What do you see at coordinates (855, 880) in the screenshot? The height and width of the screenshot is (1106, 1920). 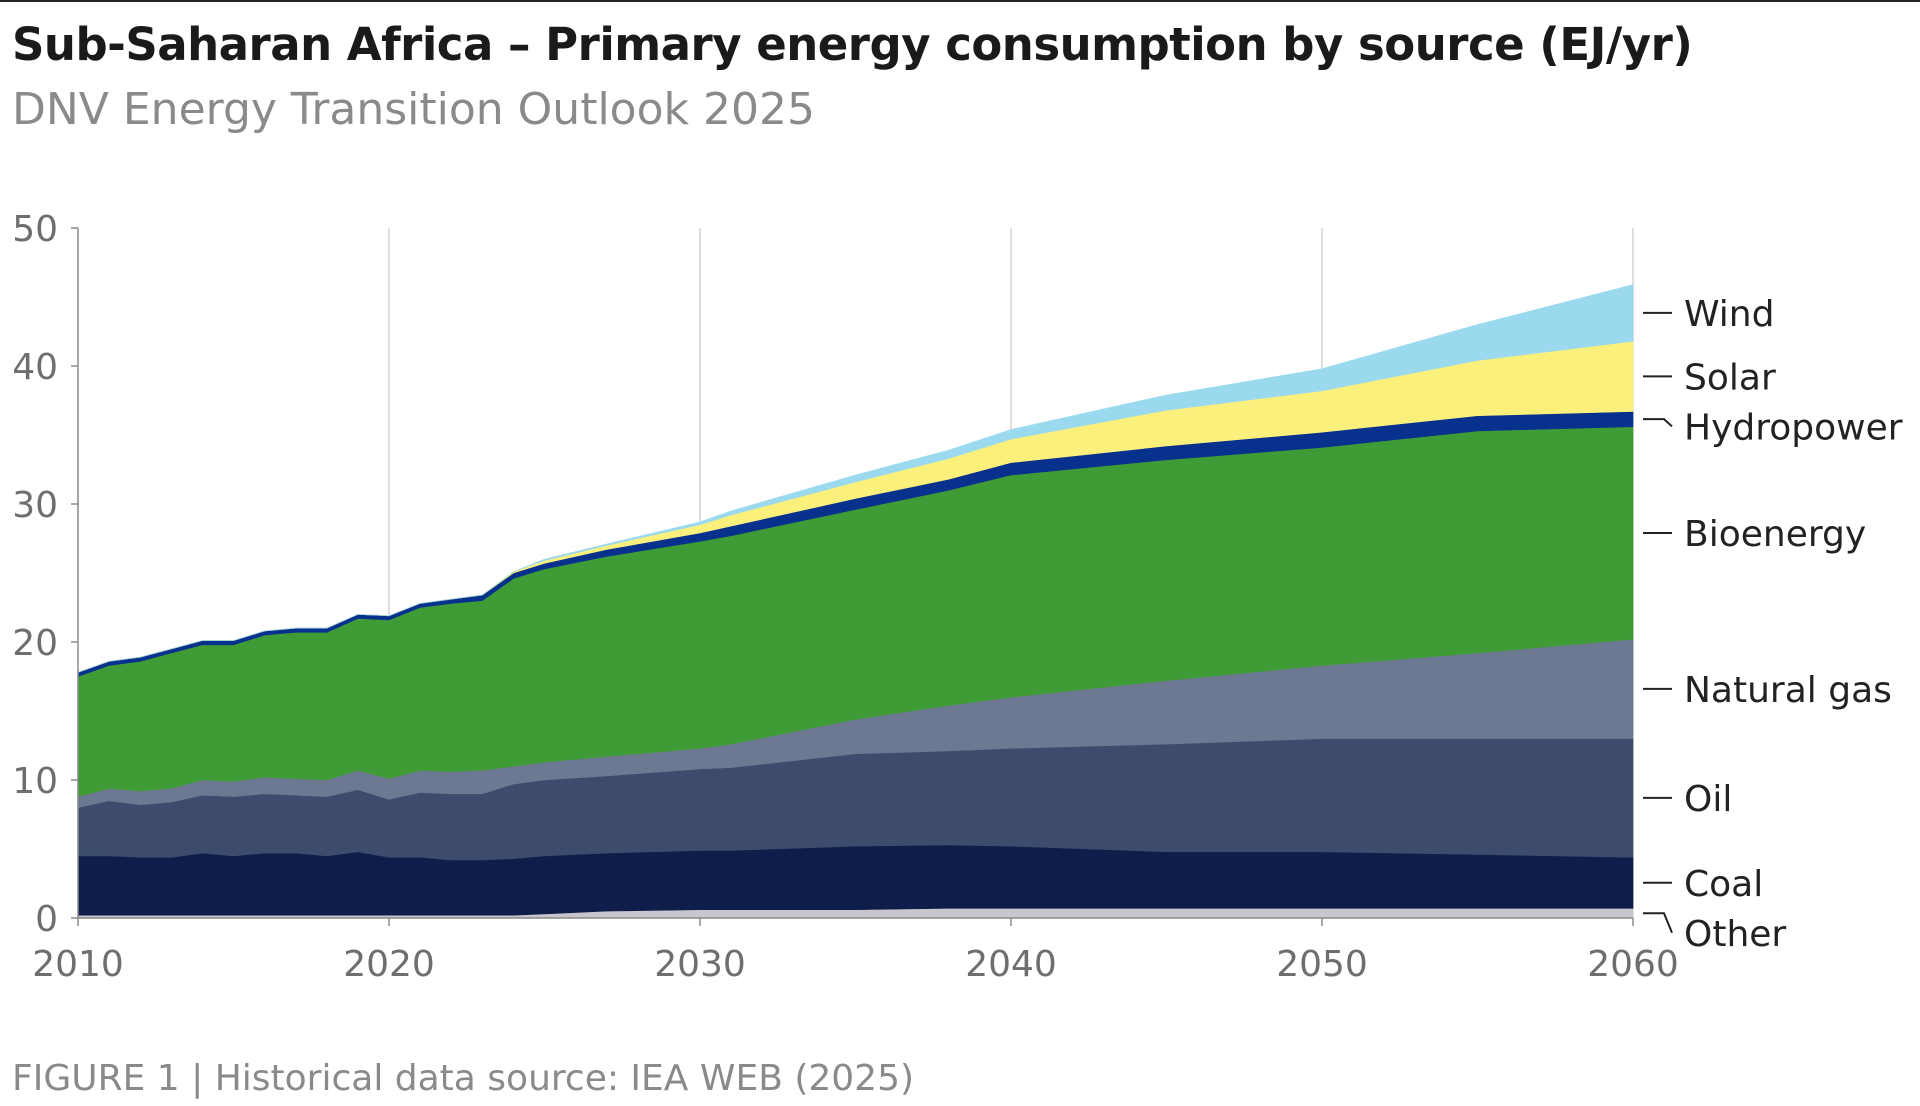 I see `area-coal` at bounding box center [855, 880].